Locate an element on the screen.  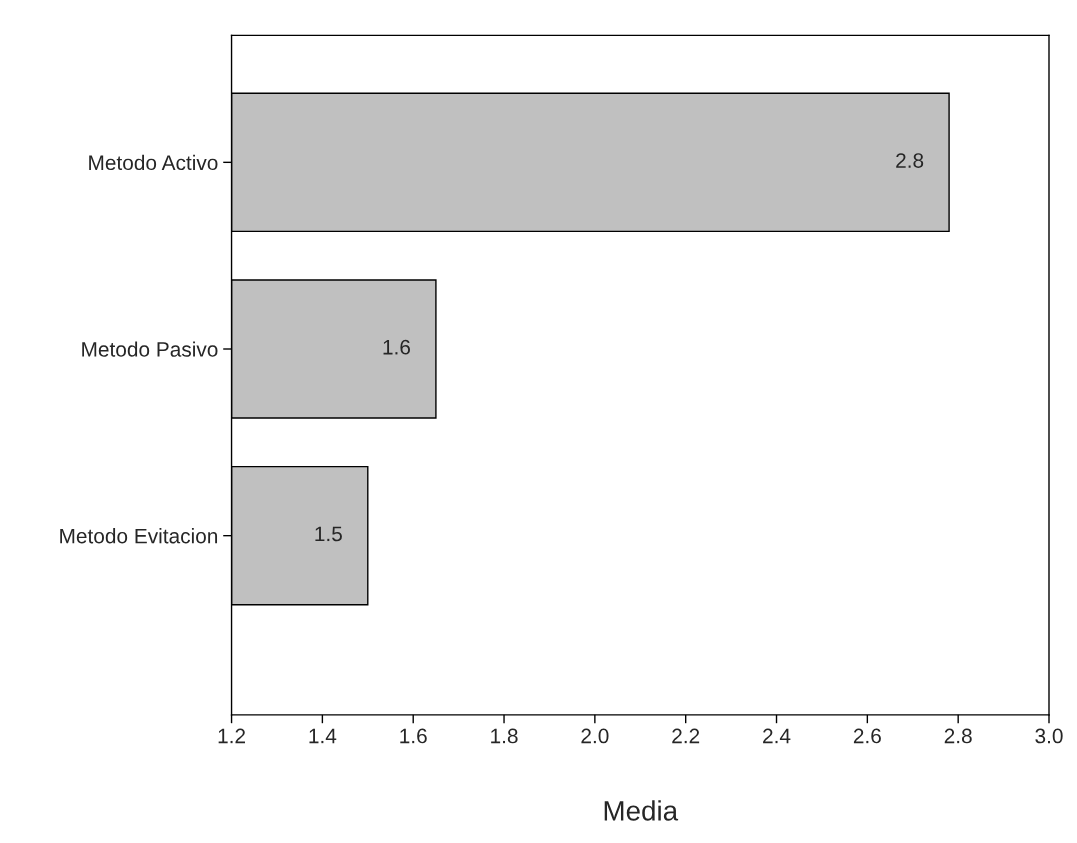
text: 1.6 is located at coordinates (413, 736).